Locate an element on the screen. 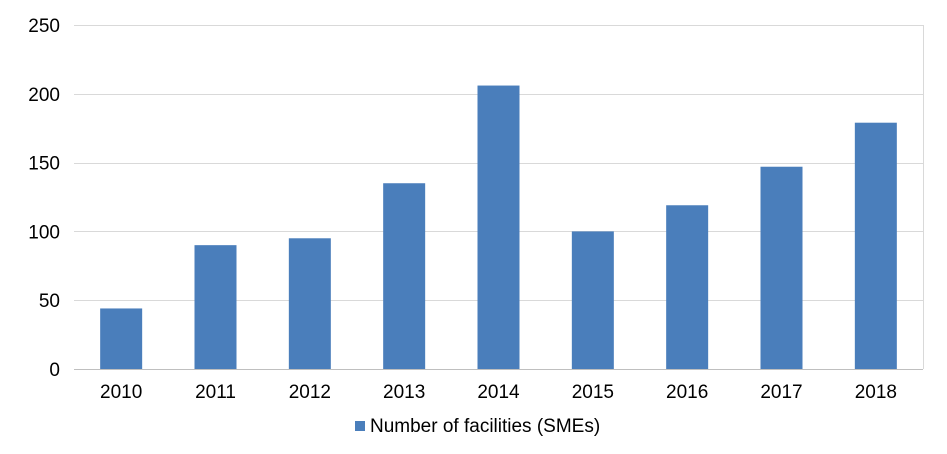  y-tick-label-250: 250 is located at coordinates (44, 26).